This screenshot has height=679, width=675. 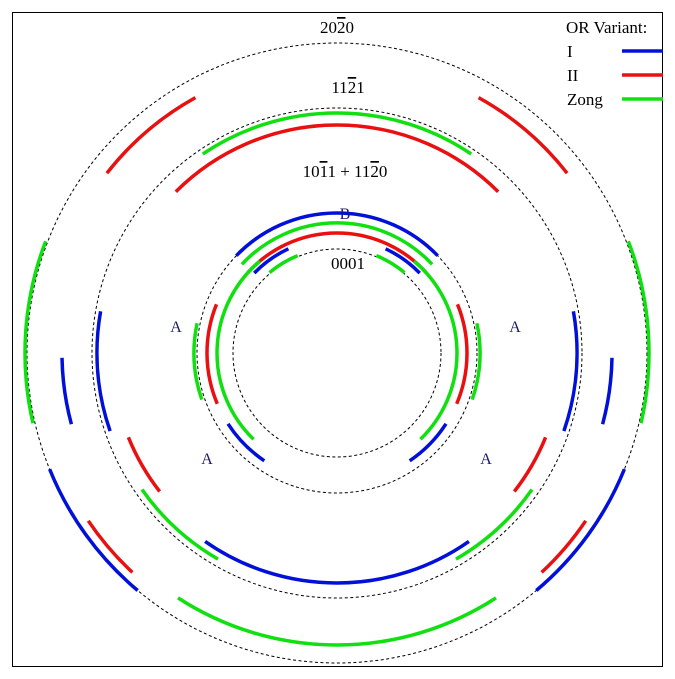 What do you see at coordinates (428, 442) in the screenshot?
I see `arc-I-inner-lower-right` at bounding box center [428, 442].